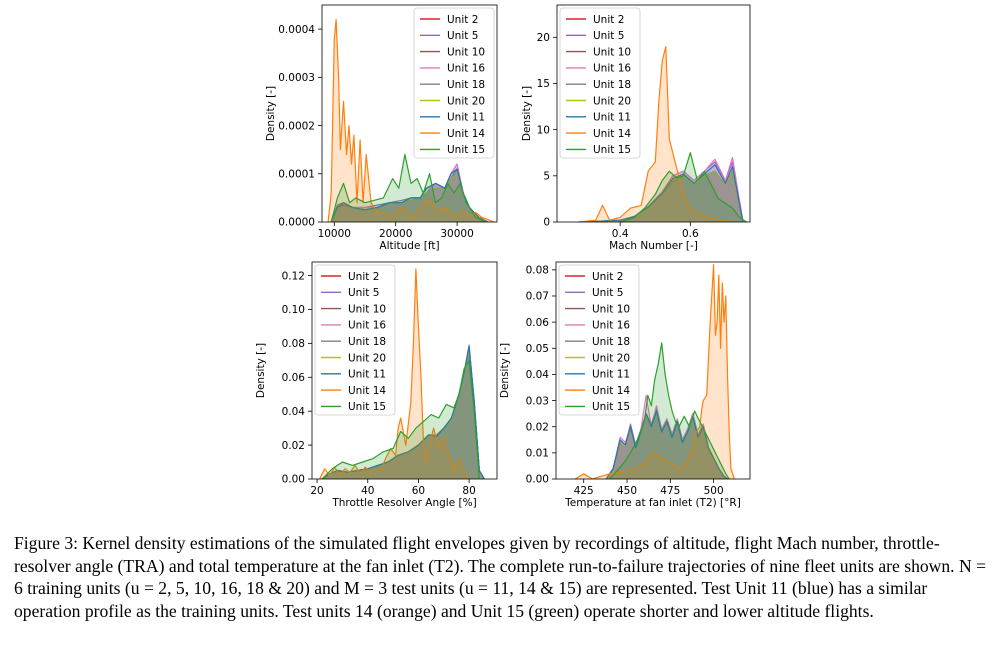 The image size is (1003, 658). I want to click on y-tick-label: 0.0003, so click(296, 78).